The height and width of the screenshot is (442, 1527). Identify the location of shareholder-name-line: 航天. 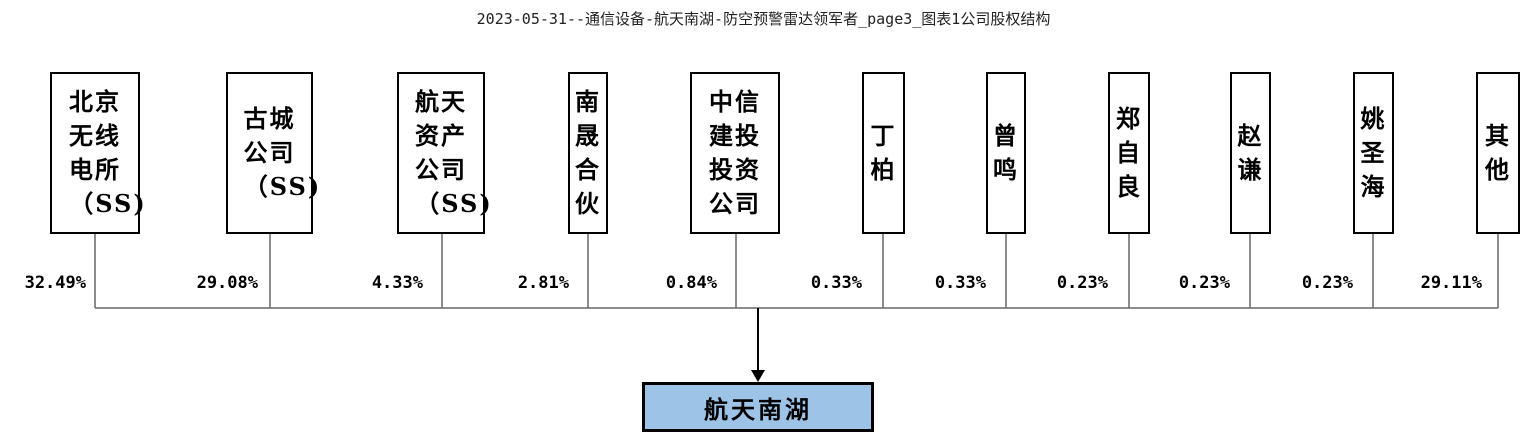
(441, 101).